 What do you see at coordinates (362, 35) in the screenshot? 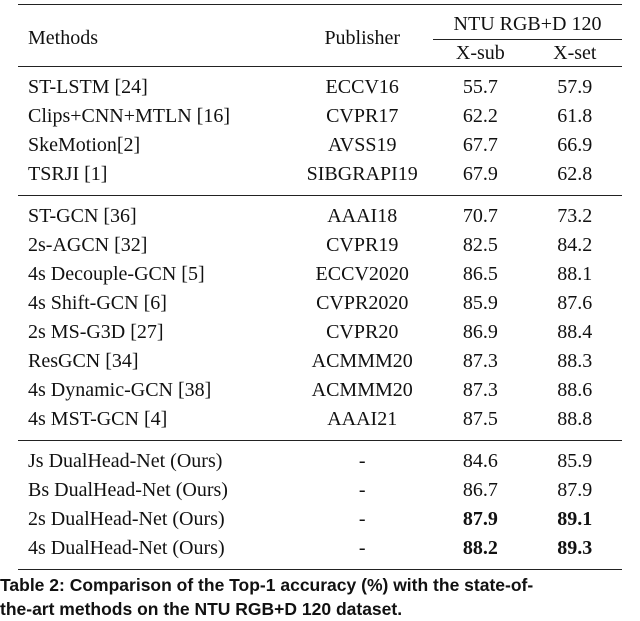
I see `header-publisher: Publisher` at bounding box center [362, 35].